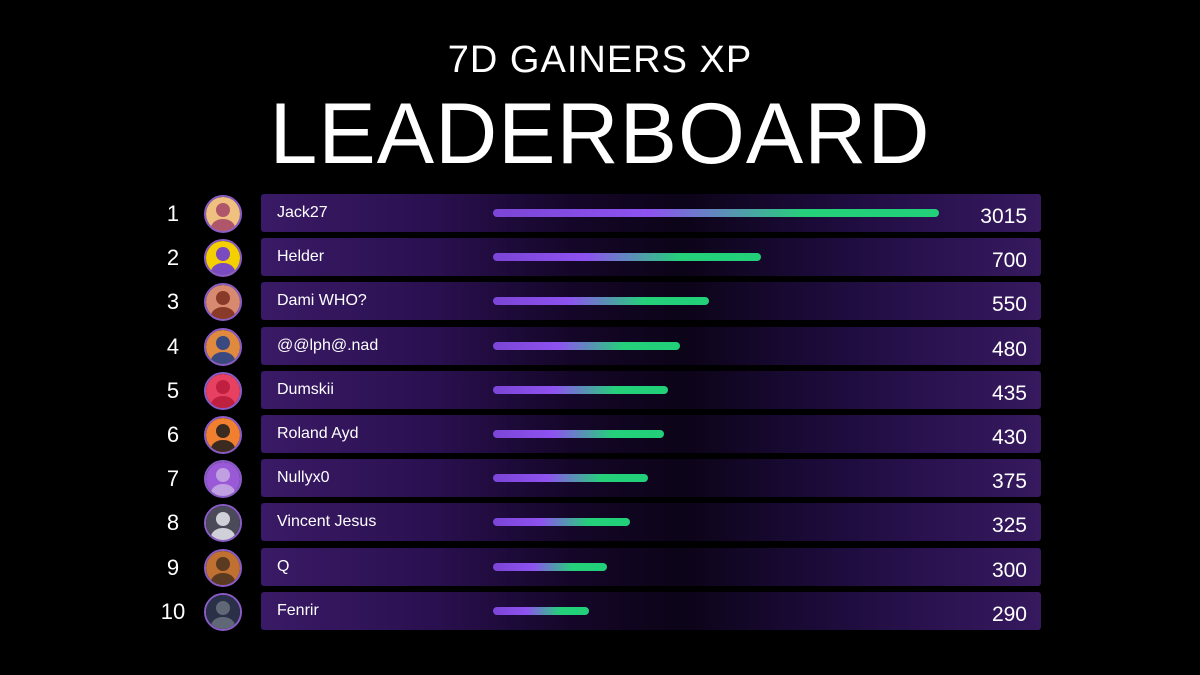 The image size is (1200, 675). Describe the element at coordinates (173, 611) in the screenshot. I see `rank-label: 10` at that location.